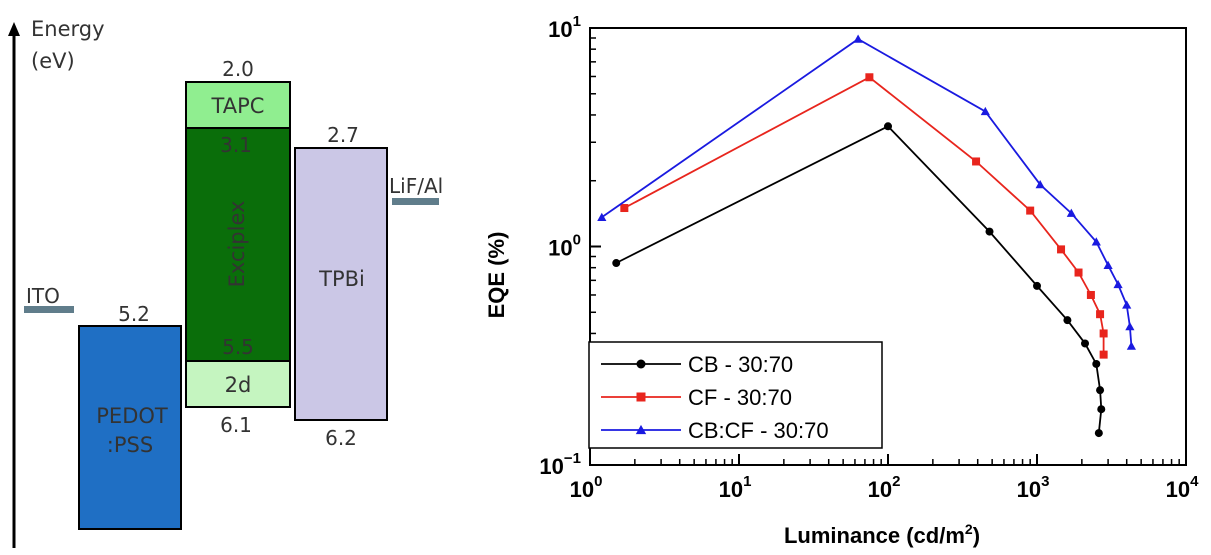  What do you see at coordinates (14, 29) in the screenshot?
I see `energy-axis-arrowhead` at bounding box center [14, 29].